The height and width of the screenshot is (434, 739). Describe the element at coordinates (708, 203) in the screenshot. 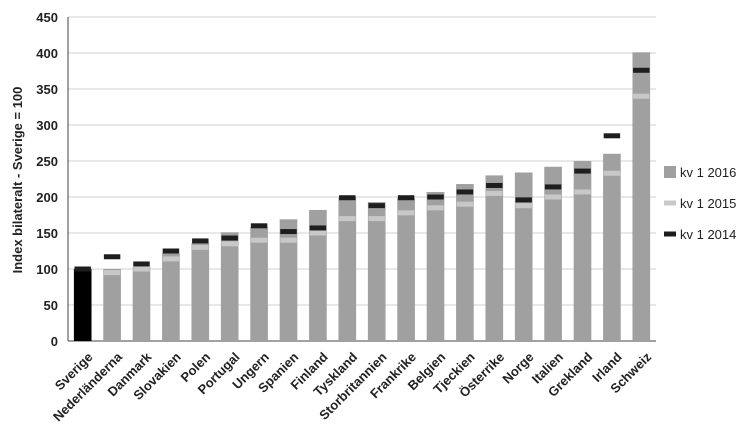

I see `legend-label: kv 1 2015` at that location.